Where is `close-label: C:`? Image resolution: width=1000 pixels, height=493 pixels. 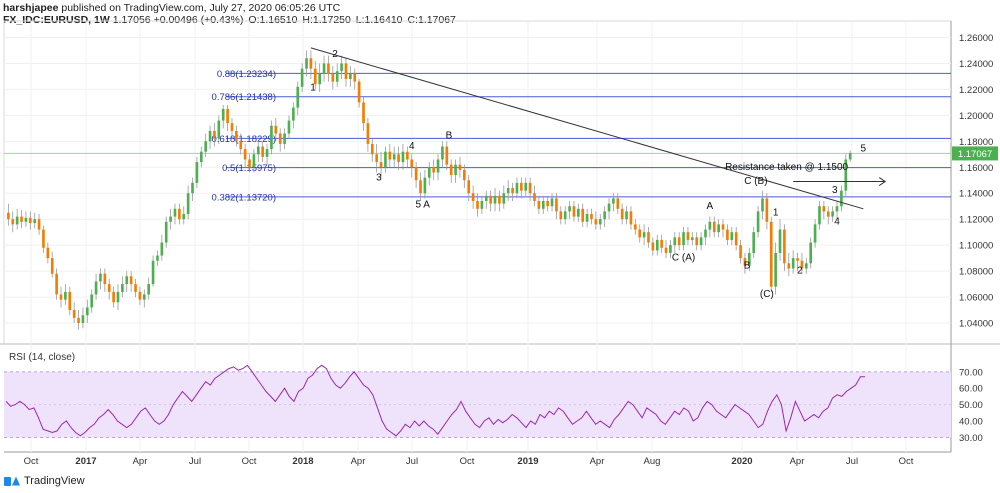 close-label: C: is located at coordinates (412, 20).